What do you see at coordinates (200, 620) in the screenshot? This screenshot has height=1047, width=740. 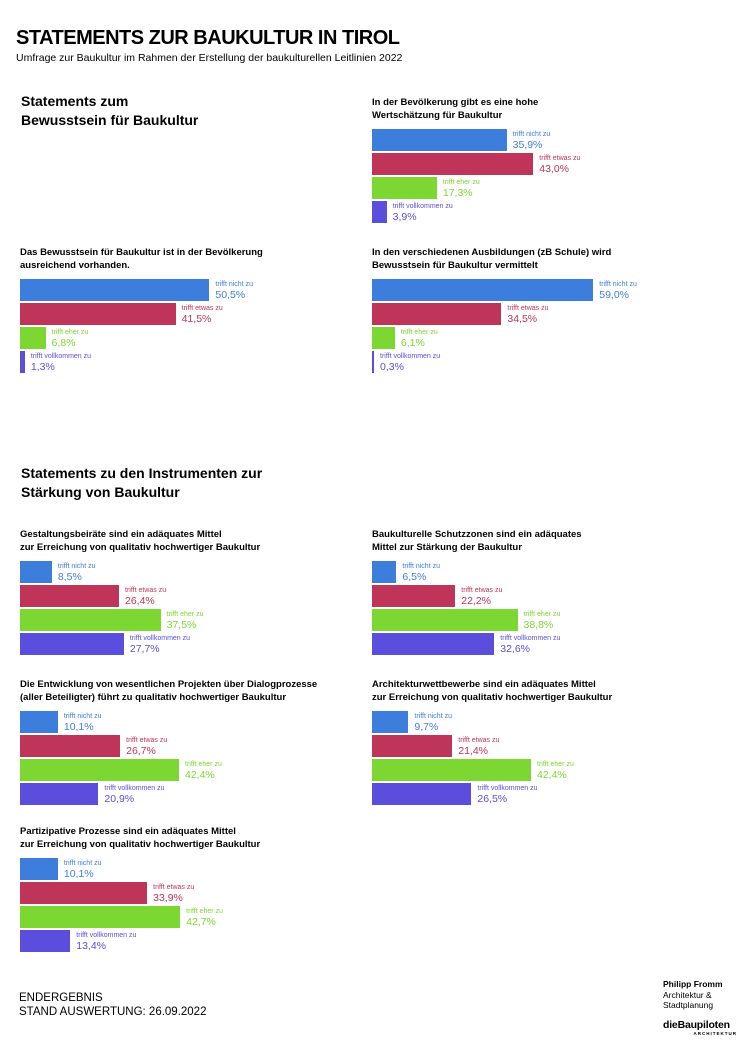 I see `bar-row: trifft eher zu 37,5%` at bounding box center [200, 620].